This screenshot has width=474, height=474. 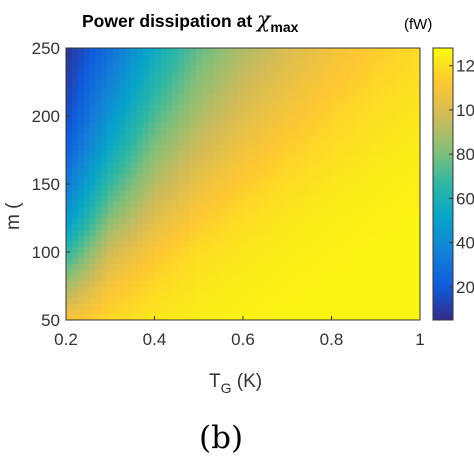 What do you see at coordinates (155, 339) in the screenshot?
I see `x-tick-label: 0.4` at bounding box center [155, 339].